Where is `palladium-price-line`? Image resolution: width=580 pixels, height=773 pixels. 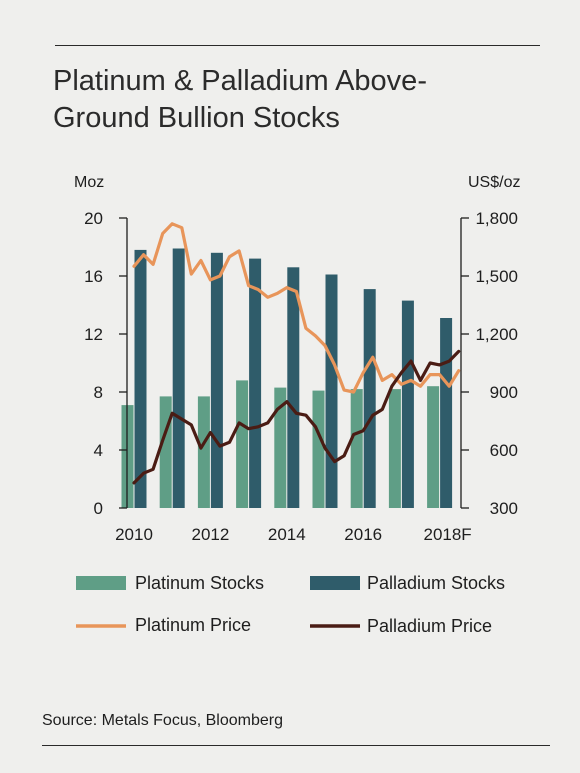 palladium-price-line is located at coordinates (296, 417).